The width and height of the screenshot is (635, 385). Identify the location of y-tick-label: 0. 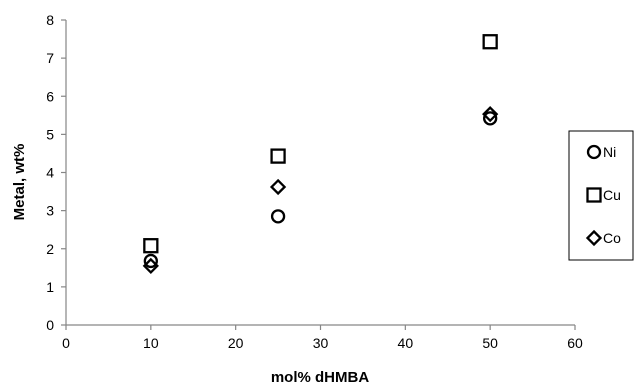
(50, 325).